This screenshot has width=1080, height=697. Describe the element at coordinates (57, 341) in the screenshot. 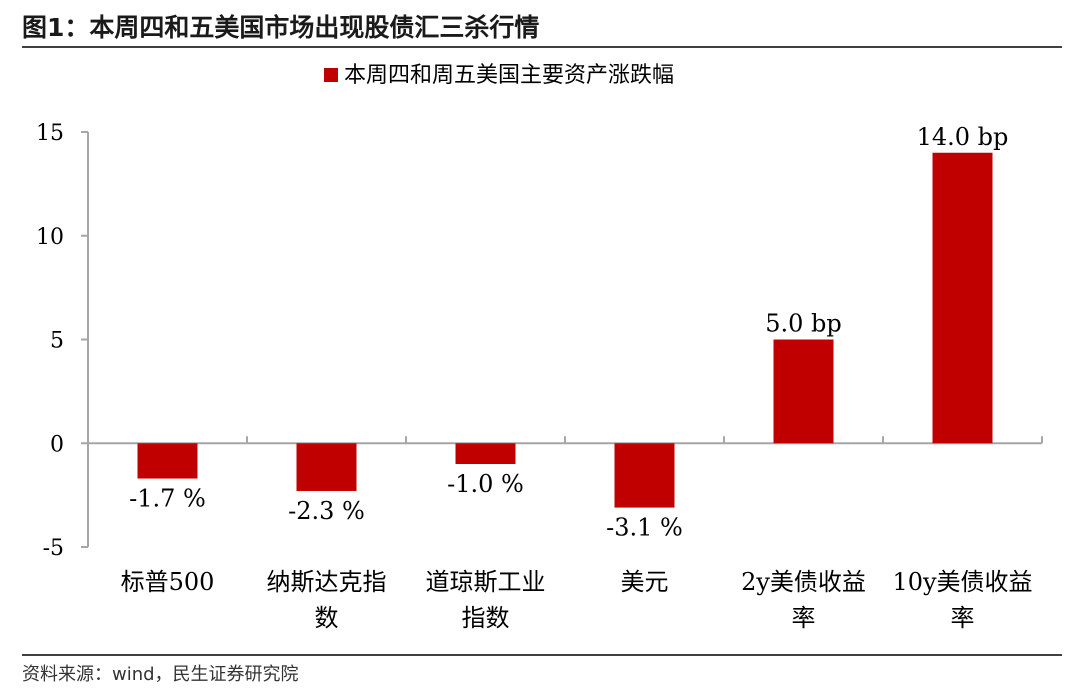

I see `y-tick-label: 5` at that location.